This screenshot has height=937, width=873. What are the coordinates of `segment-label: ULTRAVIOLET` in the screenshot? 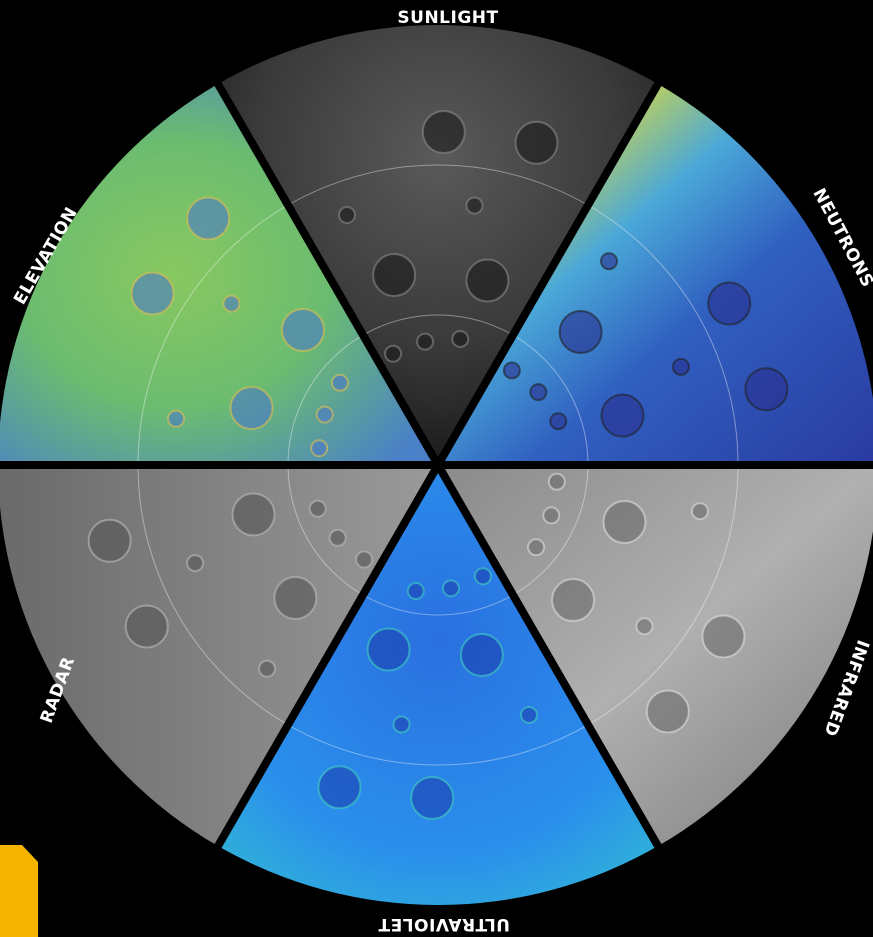 It's located at (444, 924).